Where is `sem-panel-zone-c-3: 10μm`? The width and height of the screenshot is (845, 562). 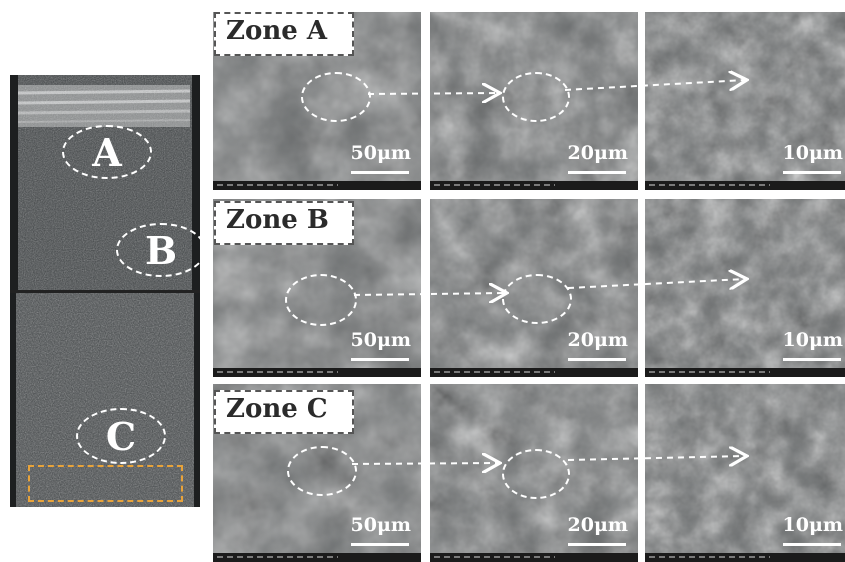
sem-panel-zone-c-3: 10μm is located at coordinates (745, 473).